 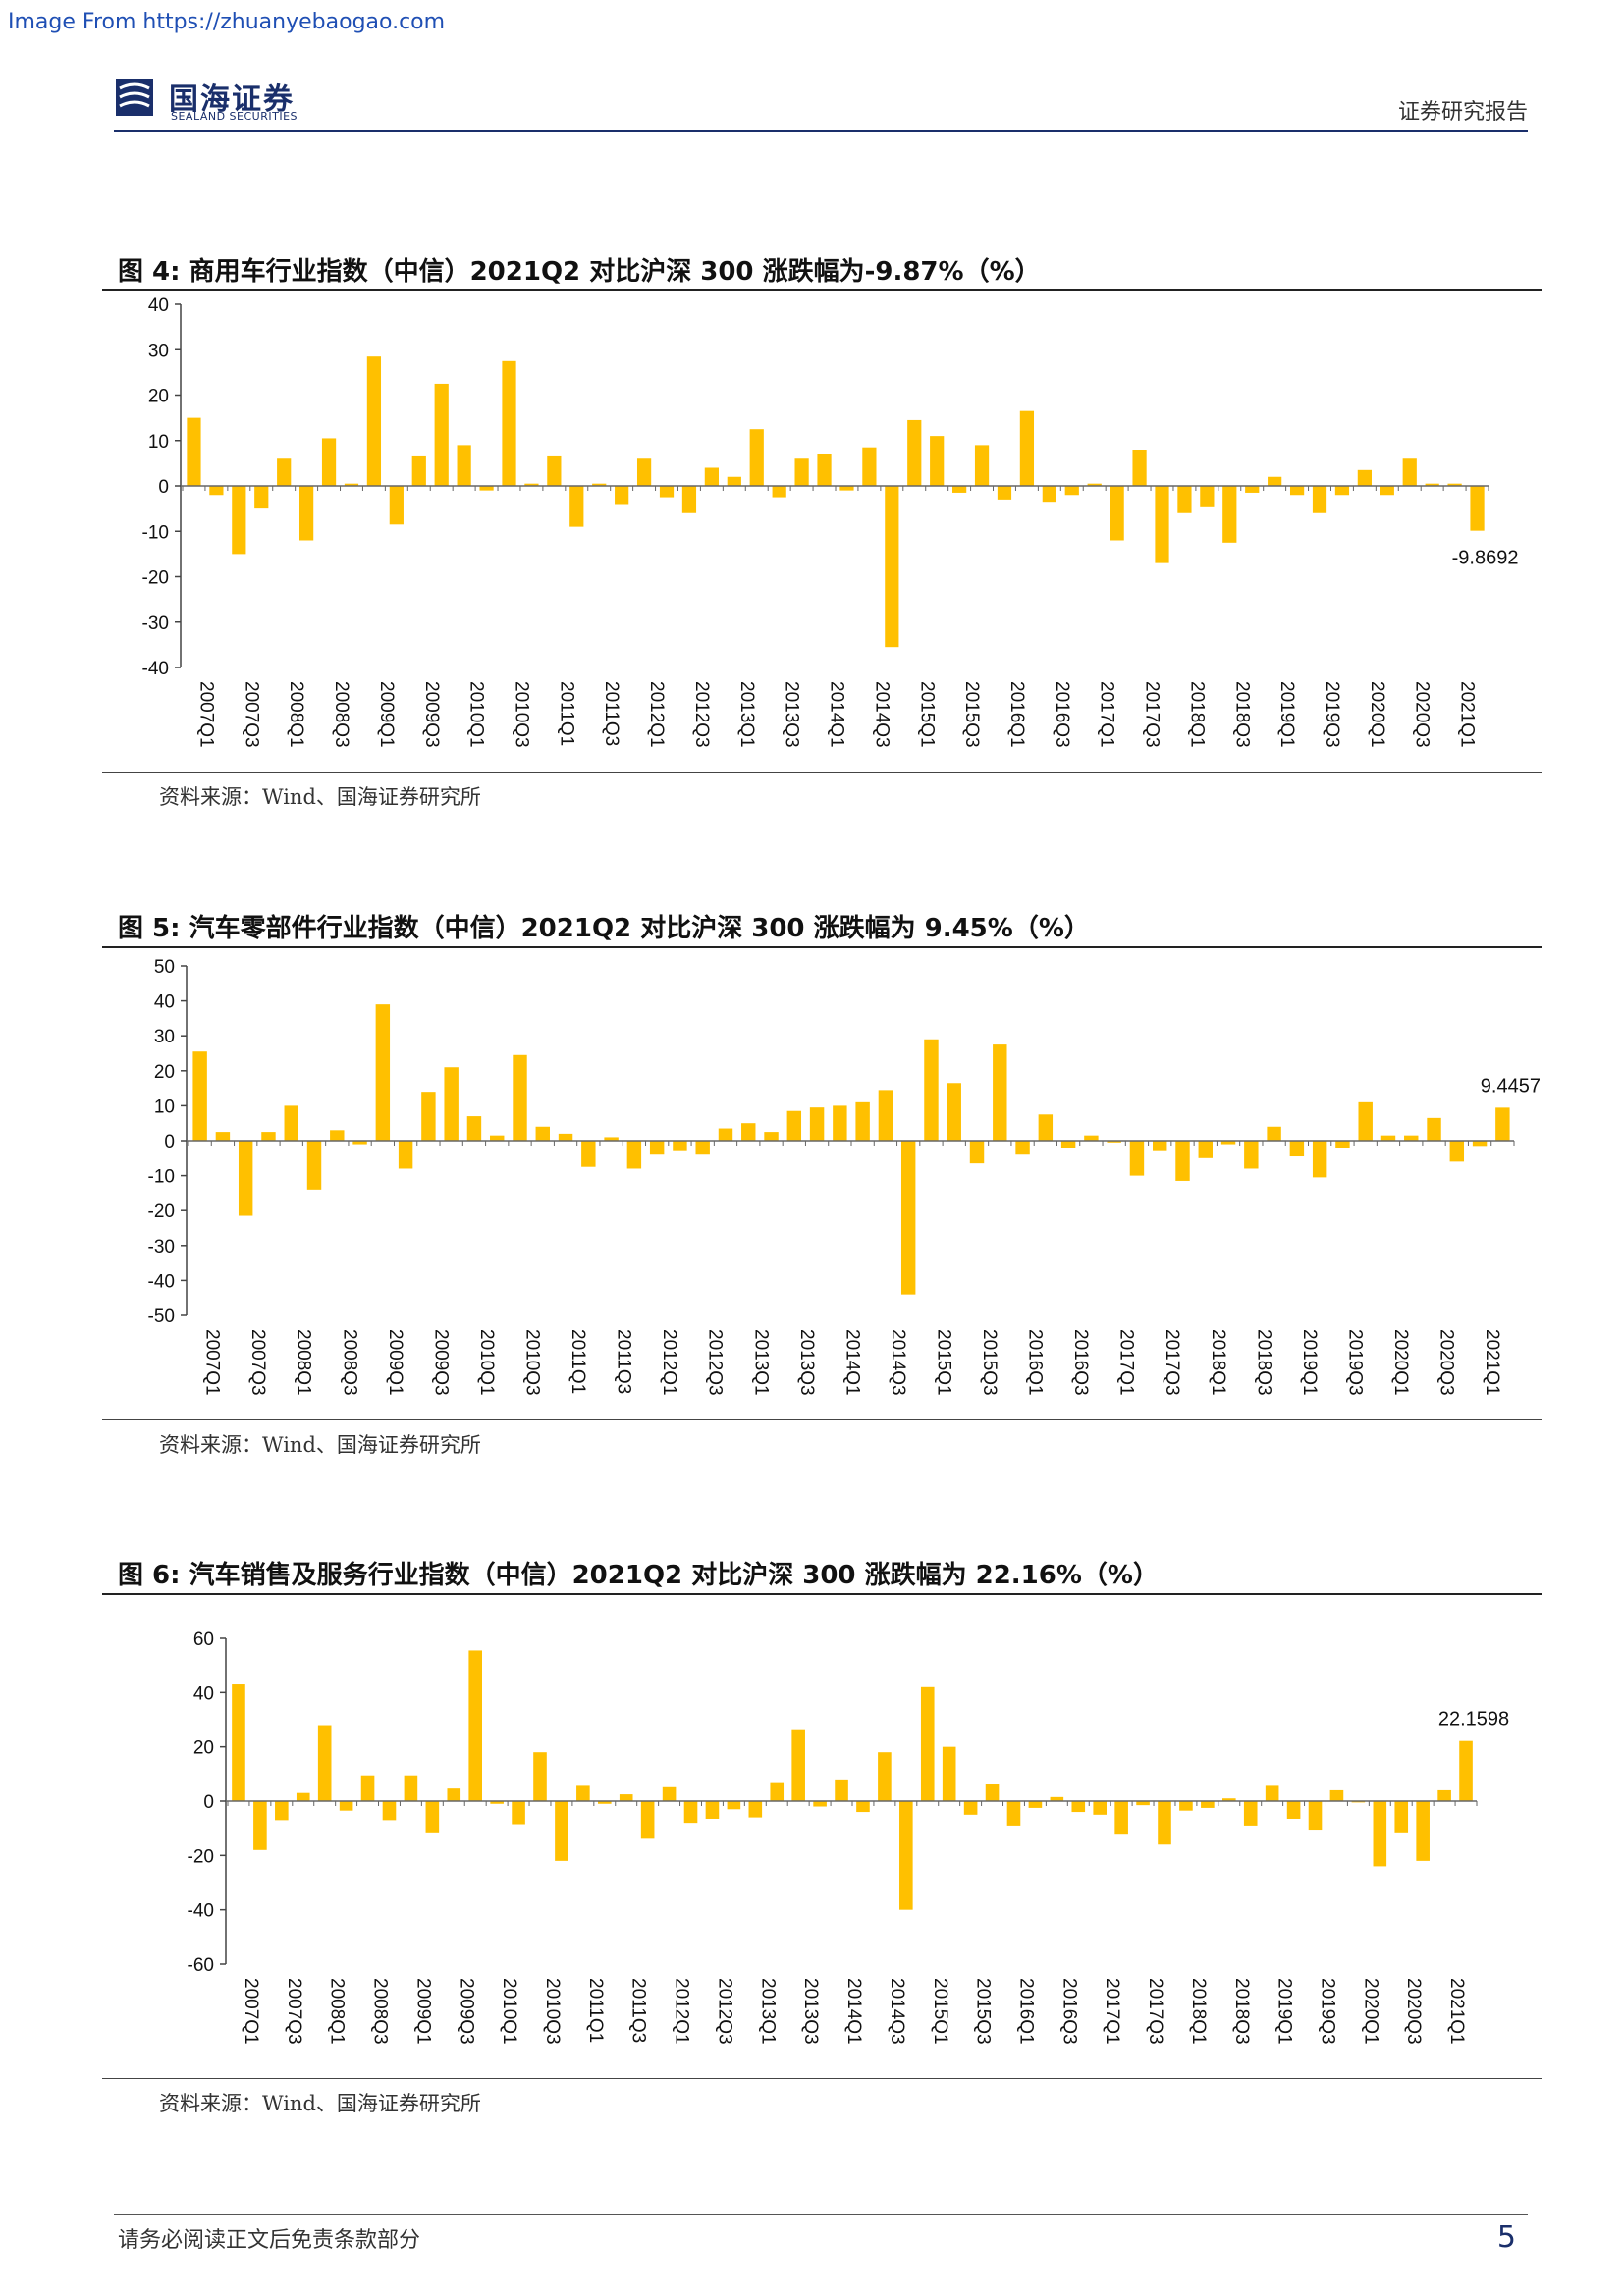 I want to click on x-category-label: 2012Q1, so click(x=669, y=1362).